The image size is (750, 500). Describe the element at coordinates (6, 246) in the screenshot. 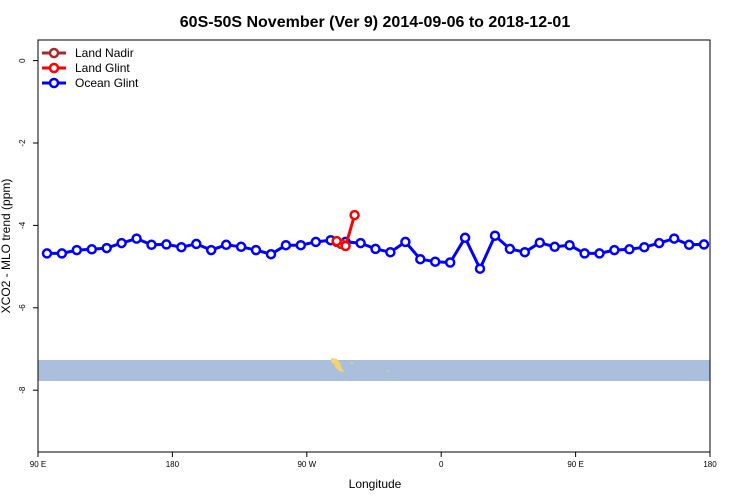

I see `y-axis-label: XCO2 - MLO trend (ppm)` at that location.